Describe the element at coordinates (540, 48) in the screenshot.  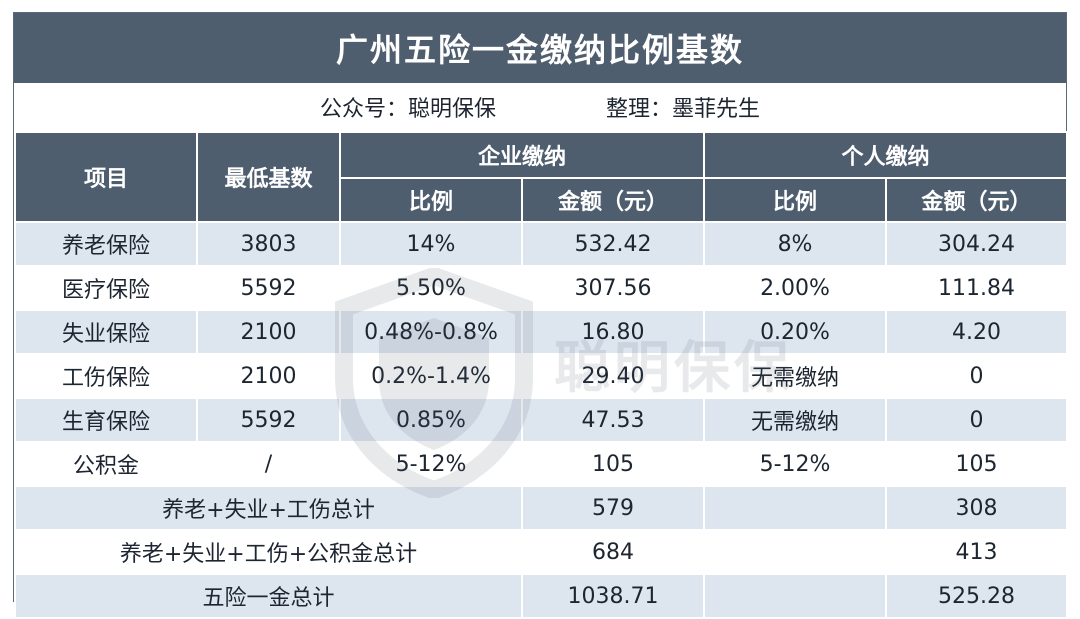
I see `page-title: 广州五险一金缴纳比例基数` at that location.